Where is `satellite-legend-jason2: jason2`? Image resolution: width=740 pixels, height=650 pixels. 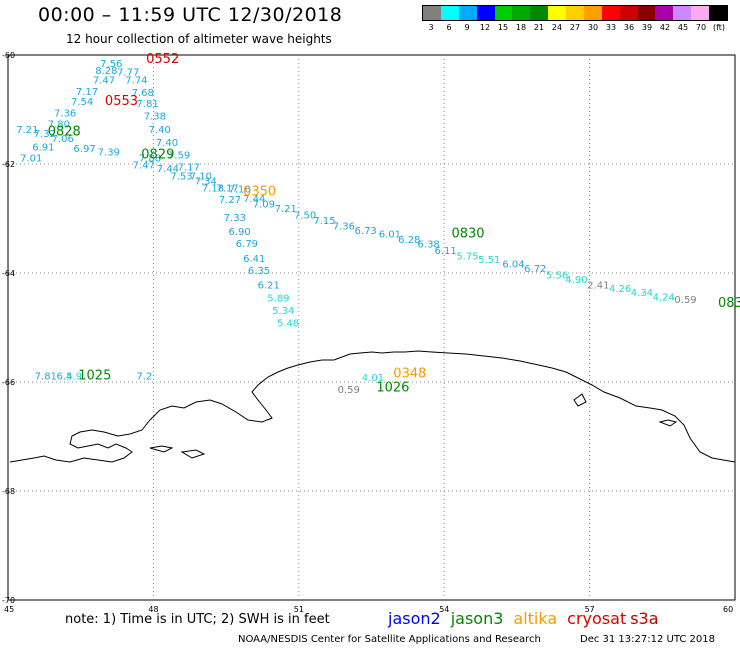
satellite-legend-jason2: jason2 is located at coordinates (414, 618).